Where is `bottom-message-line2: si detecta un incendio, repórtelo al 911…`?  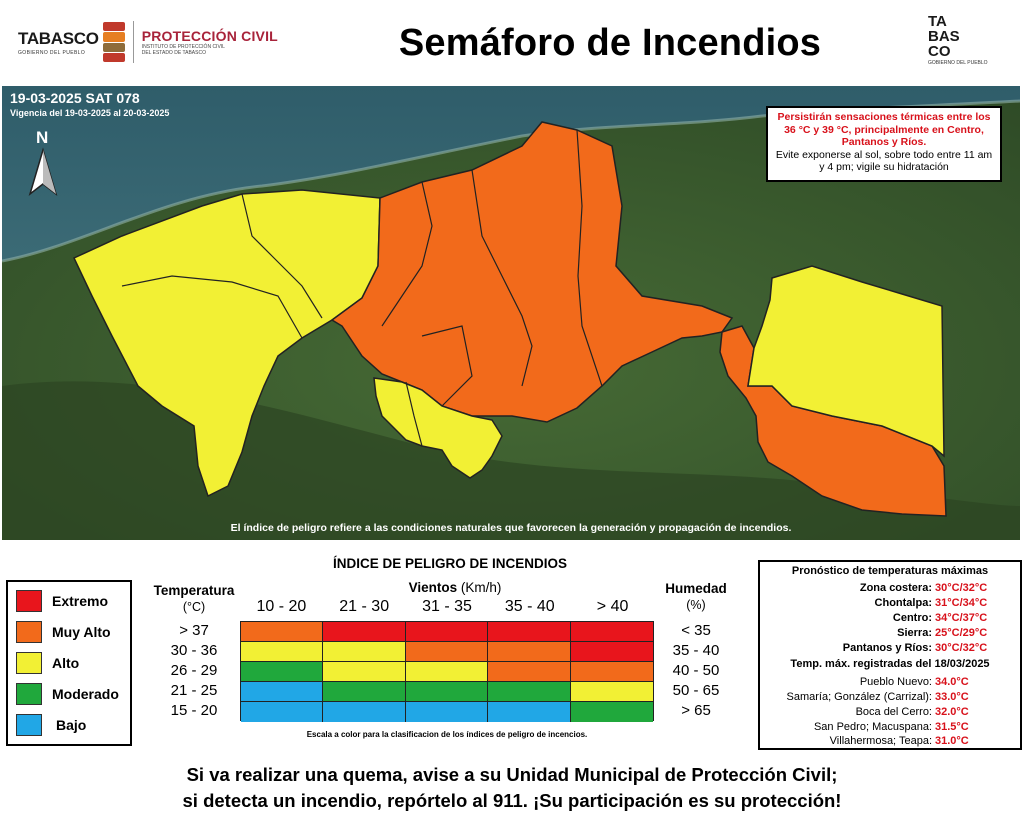
bottom-message-line2: si detecta un incendio, repórtelo al 911… is located at coordinates (512, 800).